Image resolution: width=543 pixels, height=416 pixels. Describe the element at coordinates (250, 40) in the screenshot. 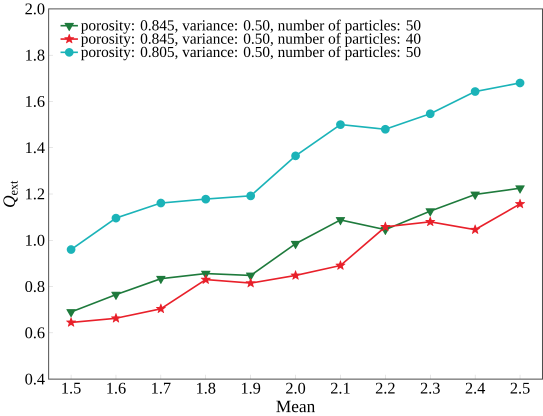

I see `legend-label: porosity: 0.845, variance: 0.50, number of particles: 40` at that location.